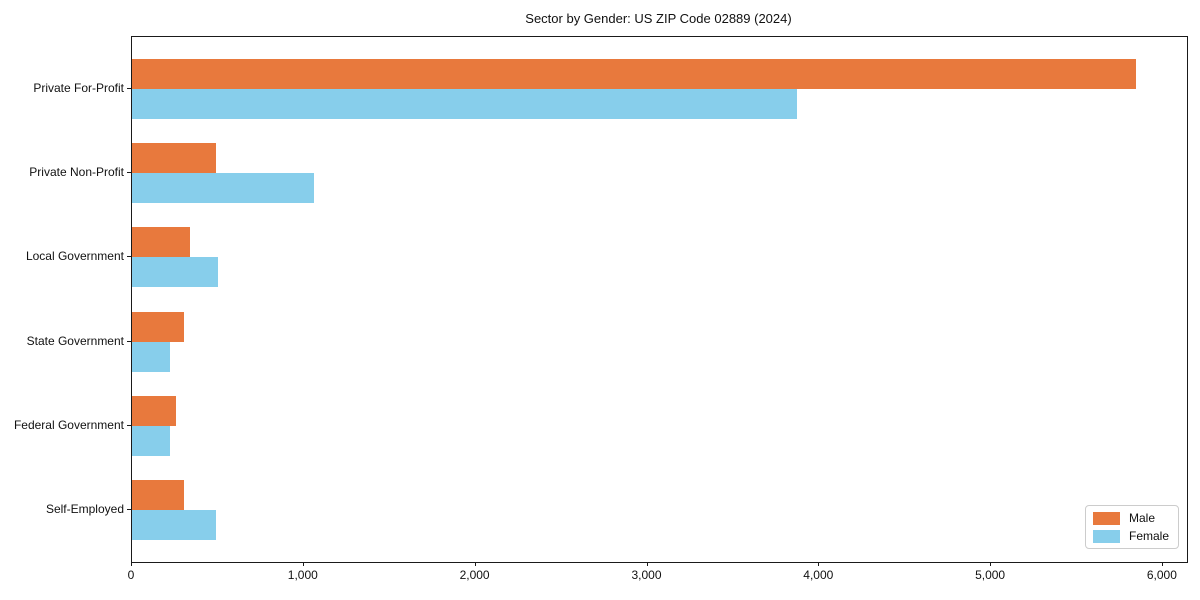 This screenshot has height=600, width=1200. I want to click on x-label-6000: 6,000, so click(1161, 575).